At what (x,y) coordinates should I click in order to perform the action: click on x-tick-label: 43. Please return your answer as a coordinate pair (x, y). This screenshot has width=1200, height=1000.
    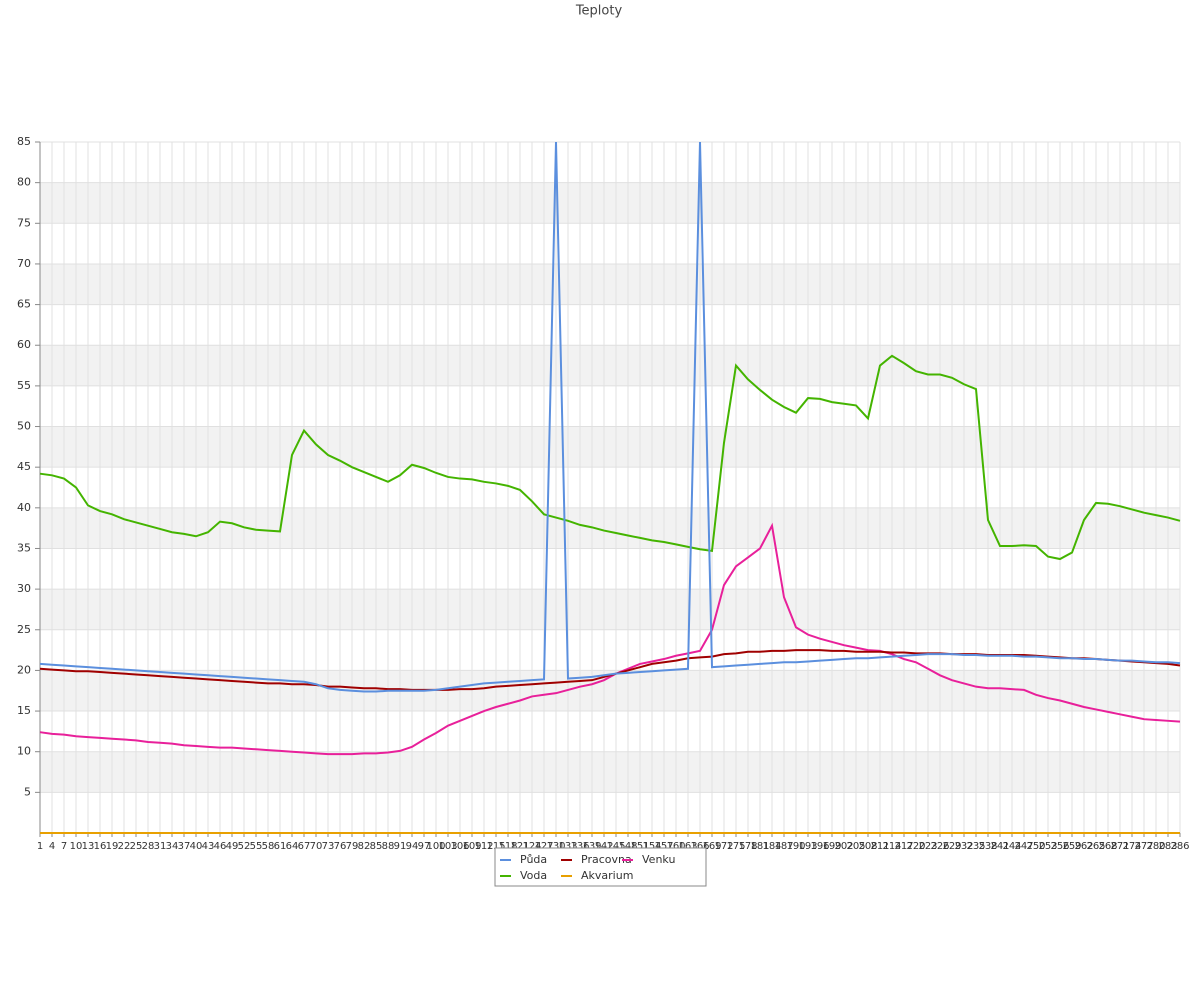
    Looking at the image, I should click on (208, 846).